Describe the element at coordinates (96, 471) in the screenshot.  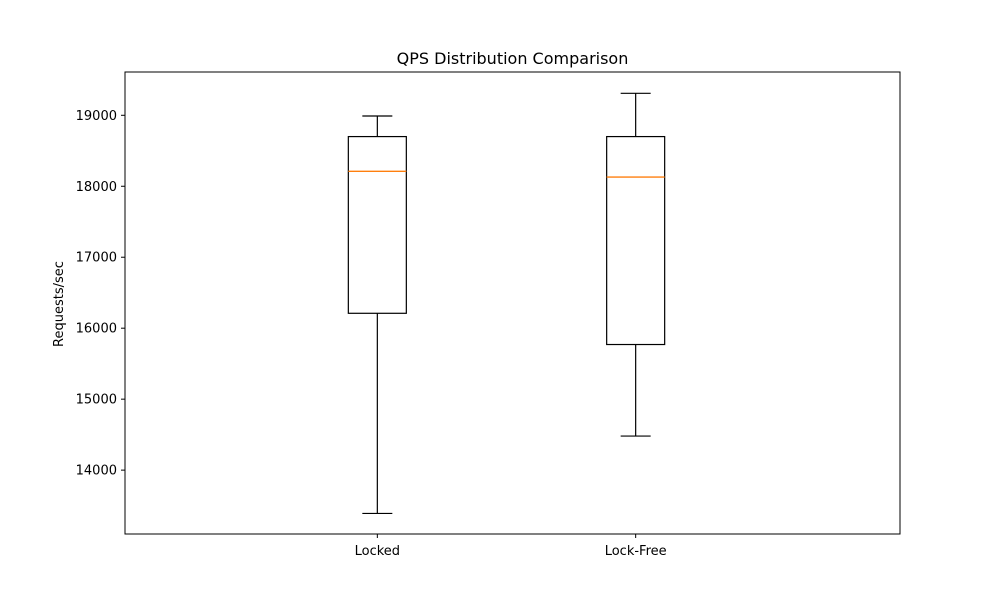
I see `y-tick-label: 14000` at that location.